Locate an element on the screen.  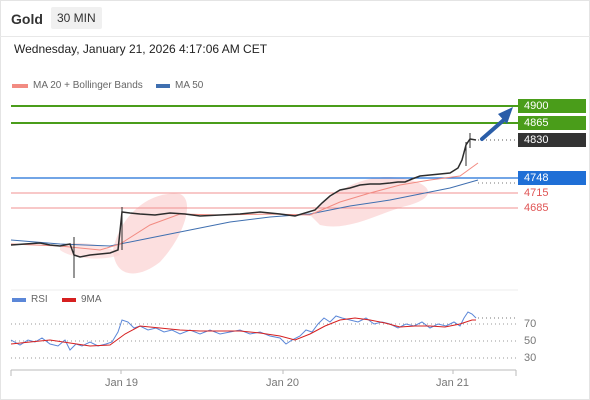
x-label-jan21: Jan 21 is located at coordinates (453, 383).